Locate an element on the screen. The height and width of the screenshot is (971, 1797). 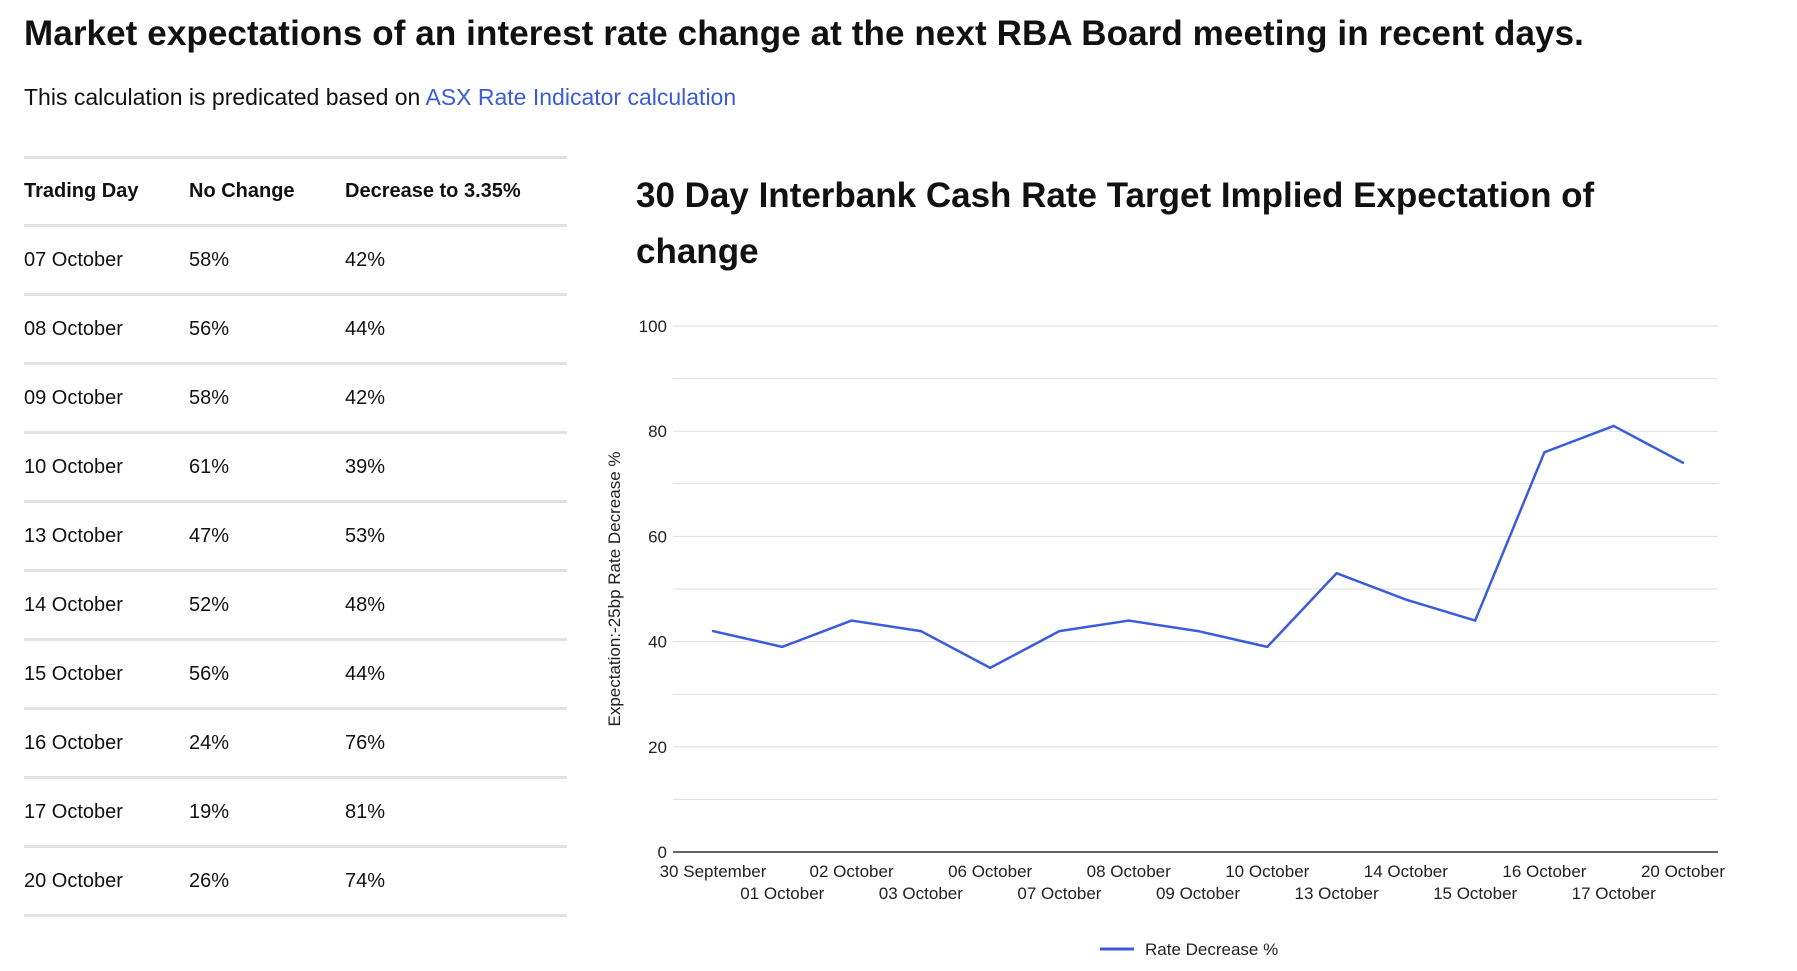
table-row: 13 October 47% 53% is located at coordinates (295, 536).